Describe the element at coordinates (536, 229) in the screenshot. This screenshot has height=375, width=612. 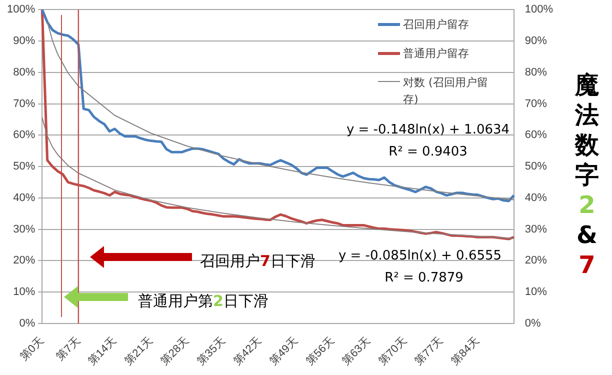
I see `y2-tick-label: 30%` at that location.